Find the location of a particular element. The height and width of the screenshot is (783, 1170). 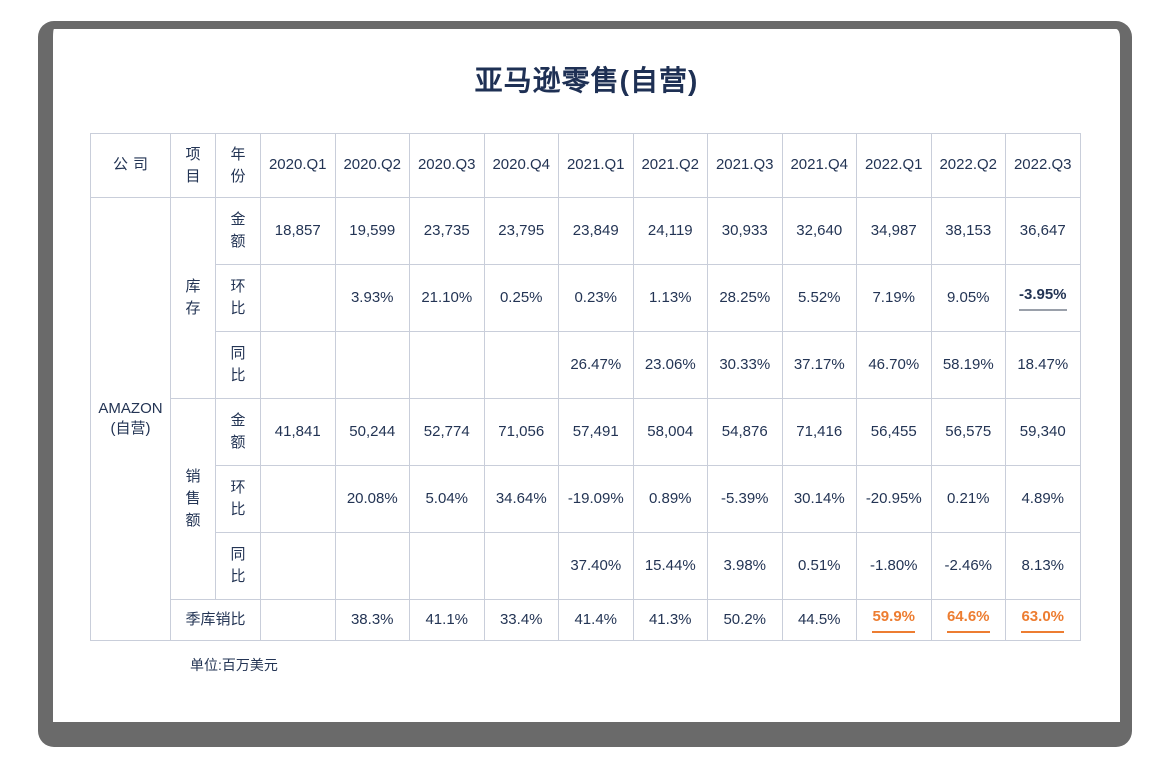

table-cell: 37.40% is located at coordinates (596, 566).